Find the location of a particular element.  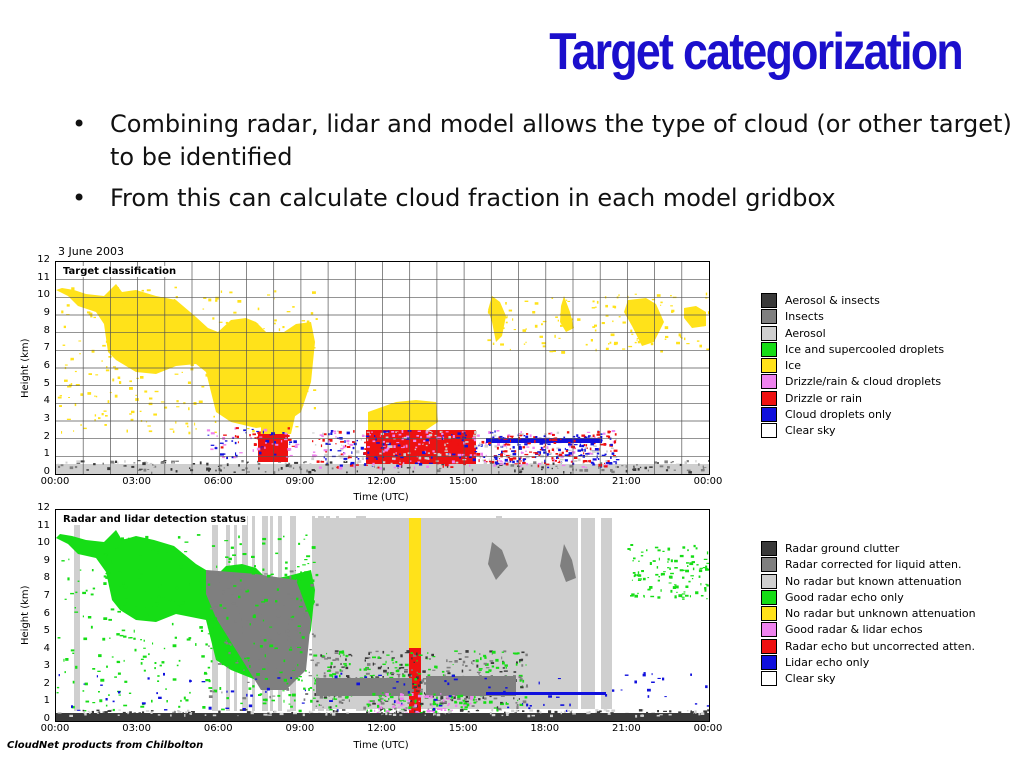

legend-swatch is located at coordinates (769, 333).